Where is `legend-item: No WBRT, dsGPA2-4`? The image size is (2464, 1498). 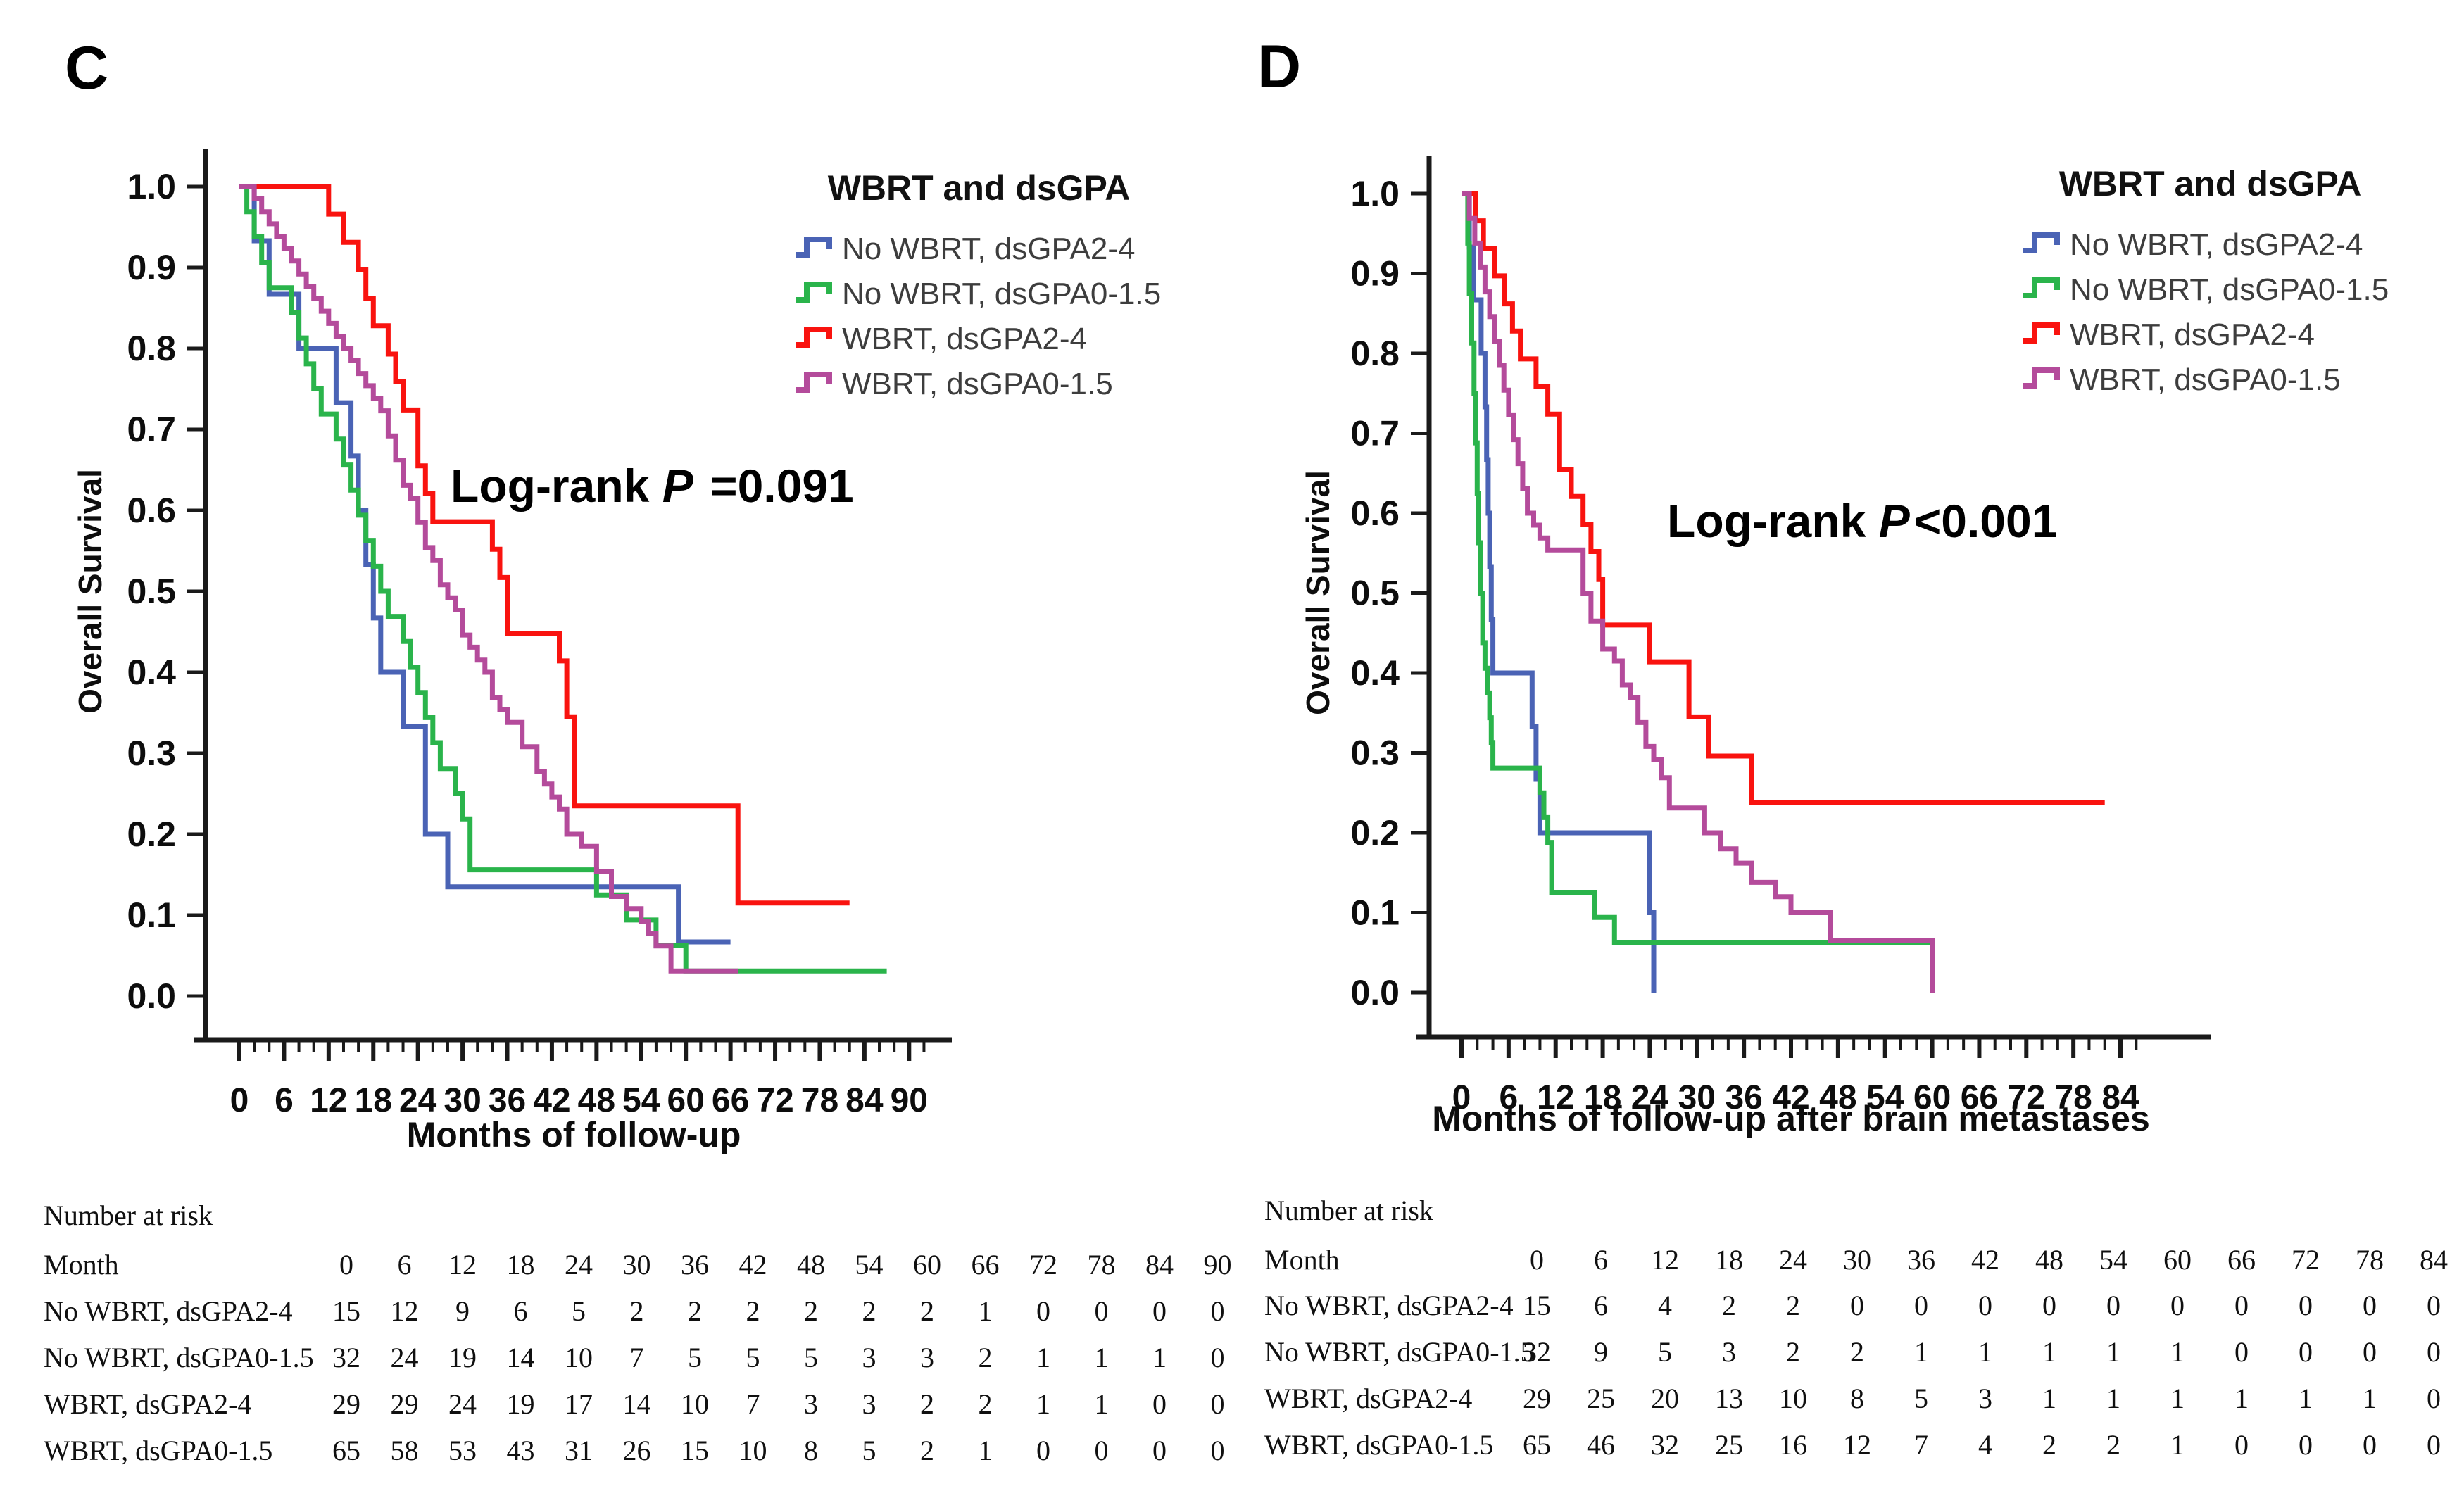
legend-item: No WBRT, dsGPA2-4 is located at coordinates (2210, 245).